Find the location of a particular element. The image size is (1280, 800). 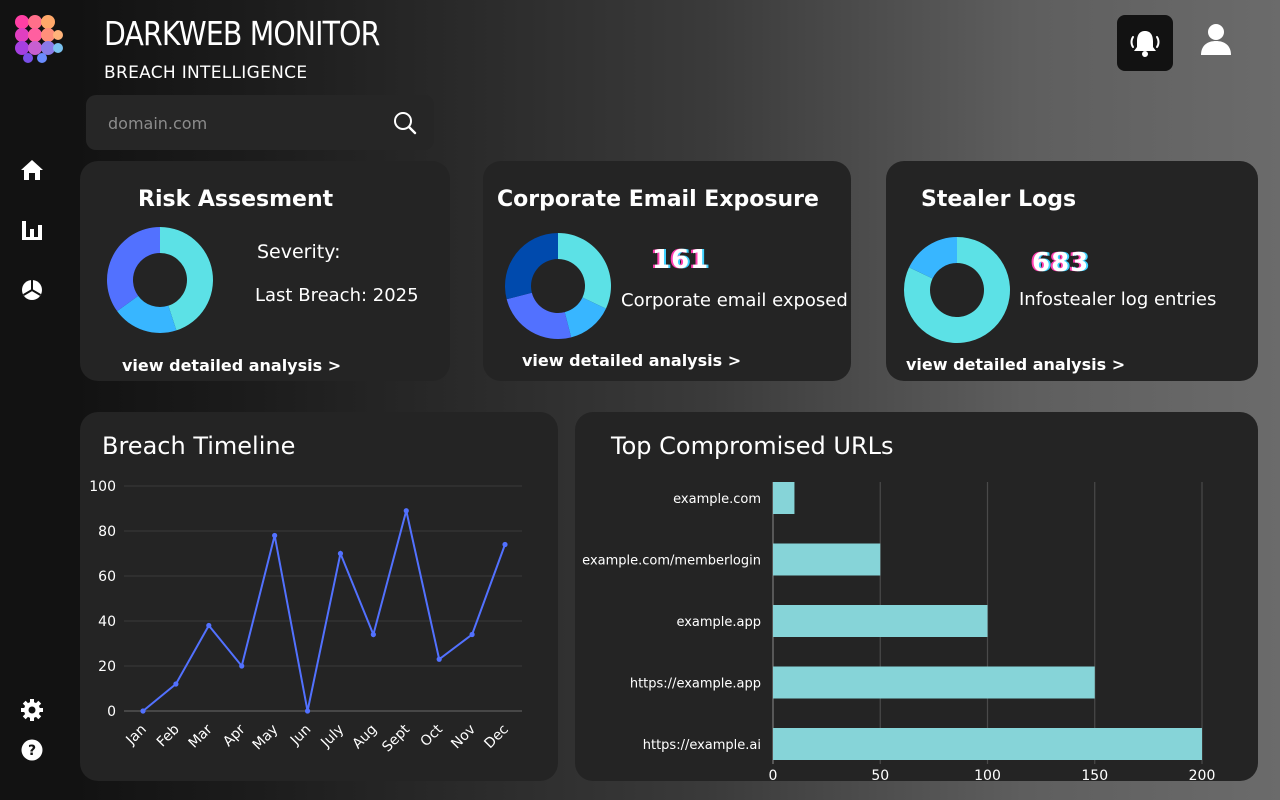

email-caption: Corporate email exposed is located at coordinates (734, 300).